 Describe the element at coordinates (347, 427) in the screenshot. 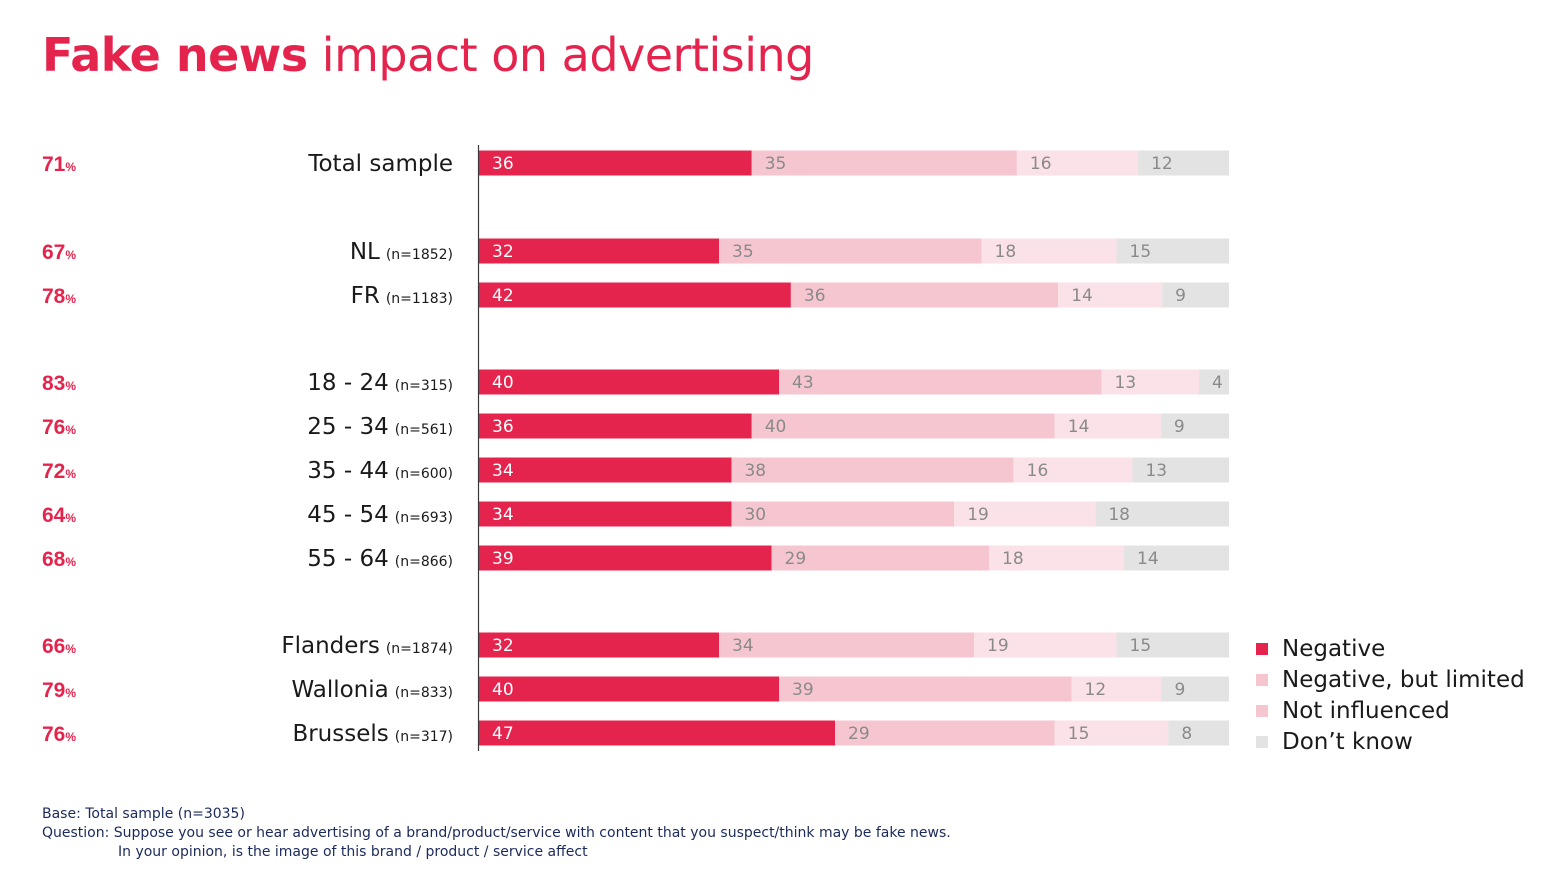

I see `row-label-text: 25 - 34` at that location.